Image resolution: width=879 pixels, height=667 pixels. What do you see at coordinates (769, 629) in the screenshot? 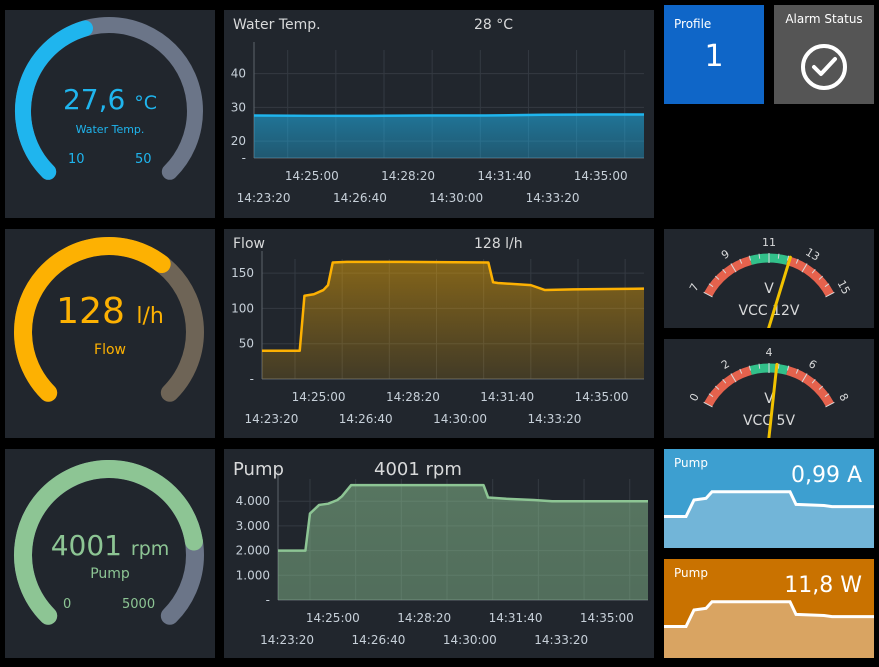
I see `pump-power-sparkline` at bounding box center [769, 629].